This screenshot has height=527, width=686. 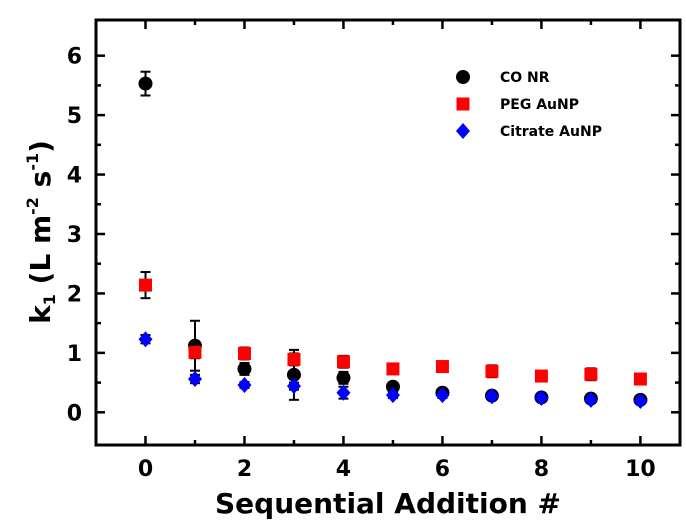 What do you see at coordinates (244, 469) in the screenshot?
I see `x-tick-label: 2` at bounding box center [244, 469].